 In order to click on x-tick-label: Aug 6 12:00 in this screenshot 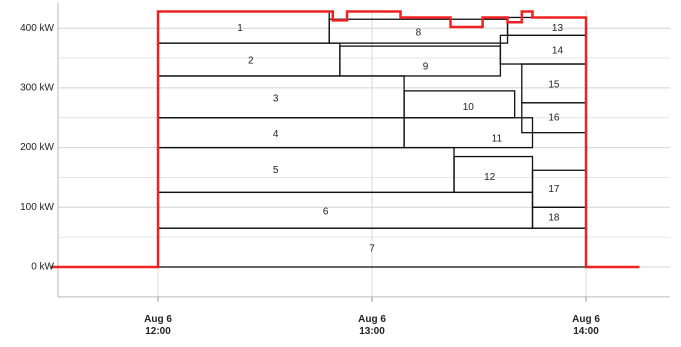, I will do `click(158, 325)`.